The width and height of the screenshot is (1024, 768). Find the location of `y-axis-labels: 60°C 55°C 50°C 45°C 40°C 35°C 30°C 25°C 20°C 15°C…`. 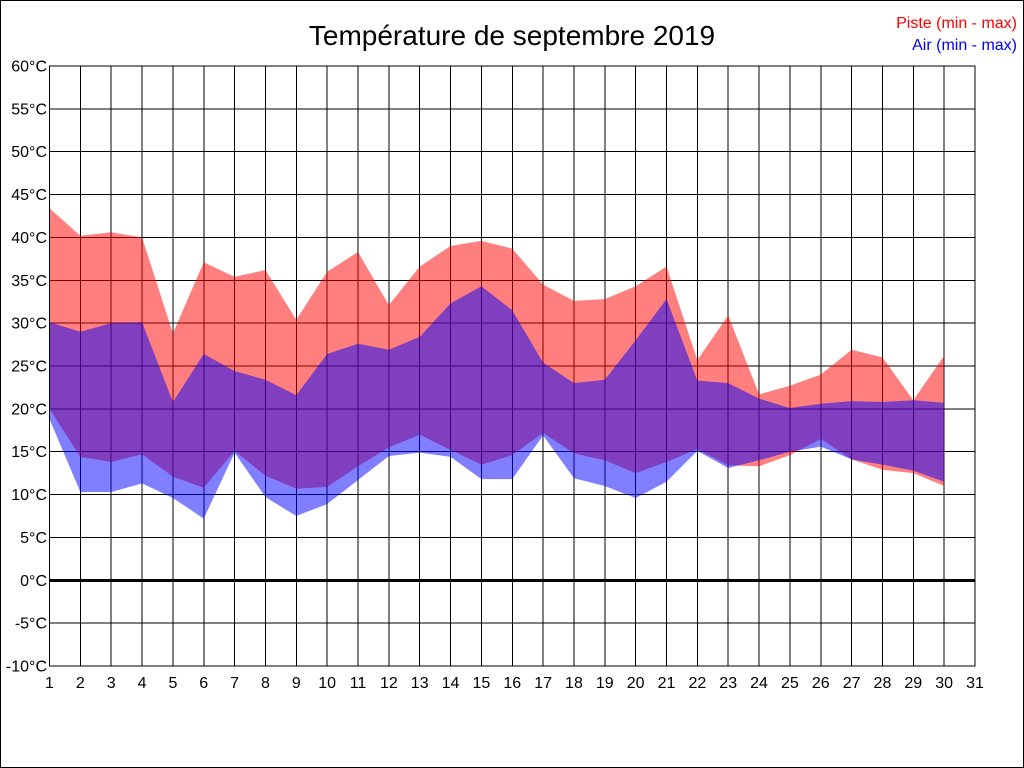

y-axis-labels: 60°C 55°C 50°C 45°C 40°C 35°C 30°C 25°C 20°C 15°C… is located at coordinates (26, 367).